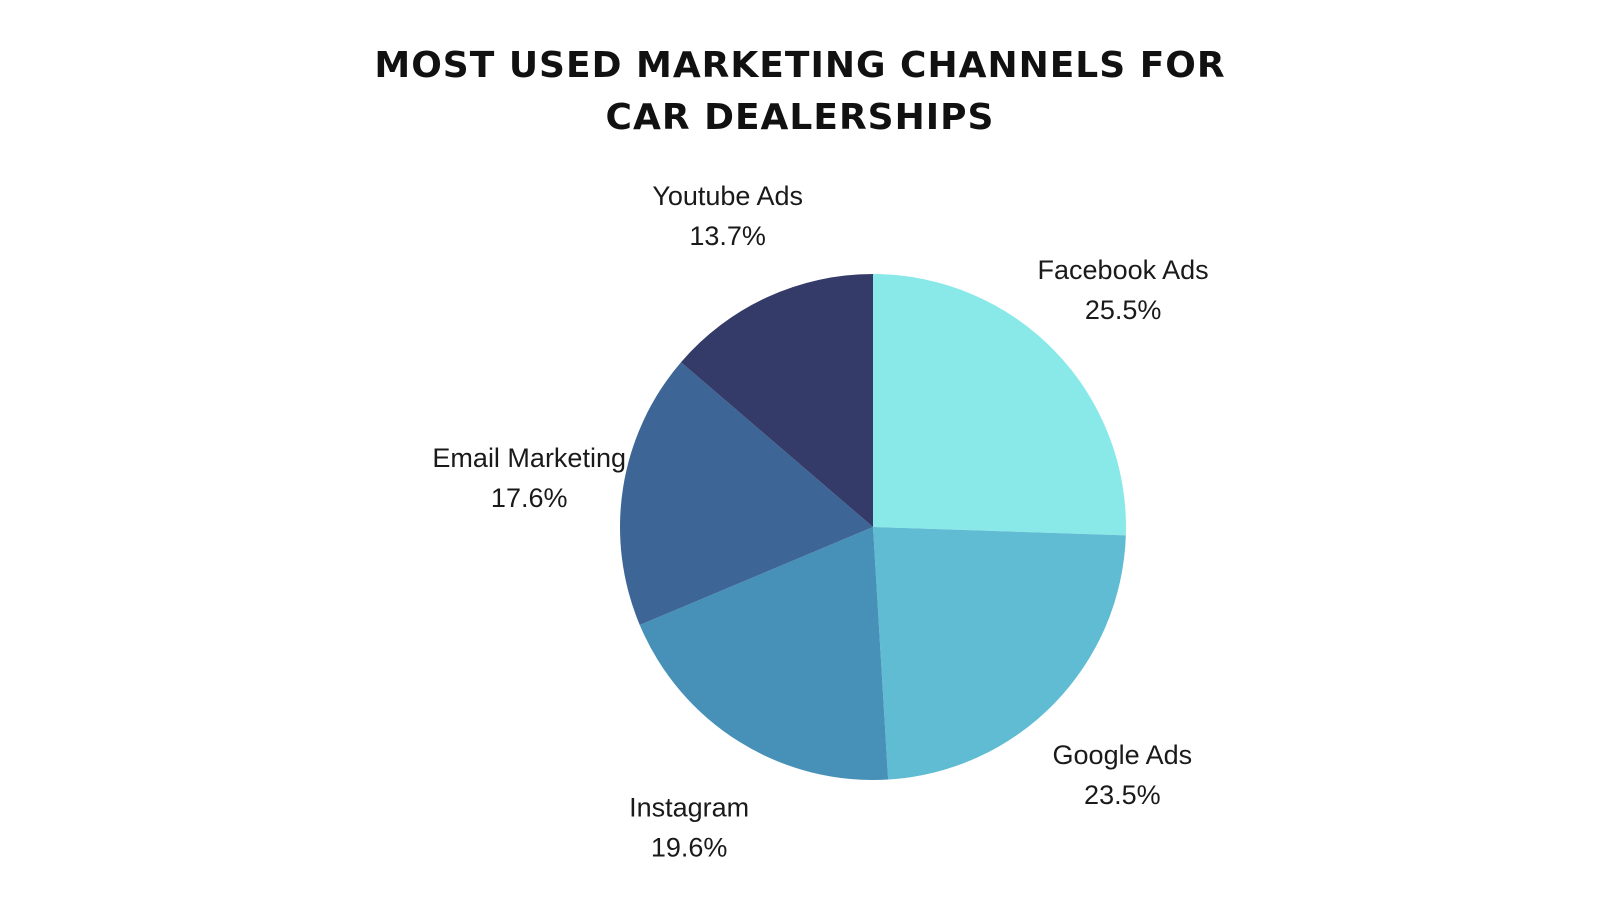 The height and width of the screenshot is (900, 1600). I want to click on slice-label-value-email-marketing: 17.6%, so click(529, 498).